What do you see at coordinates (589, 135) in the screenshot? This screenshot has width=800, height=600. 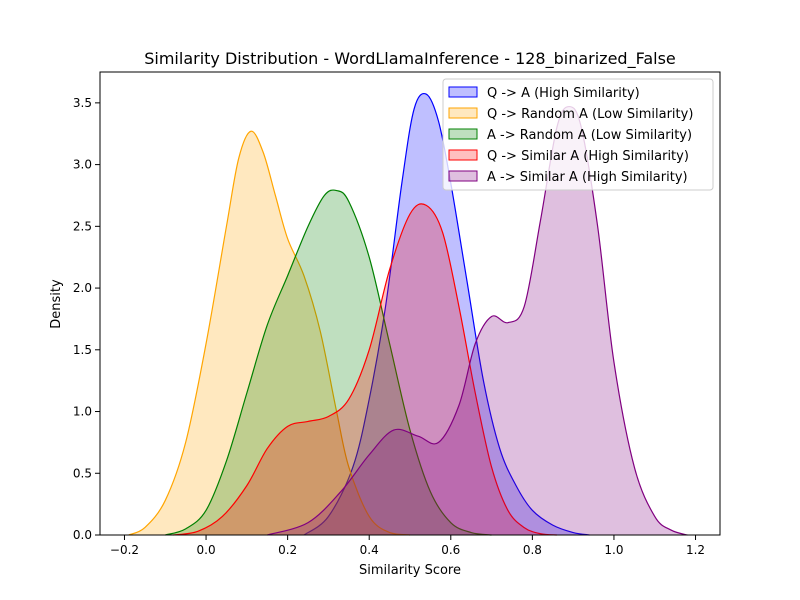 I see `legend-label: A -> Random A (Low Similarity)` at bounding box center [589, 135].